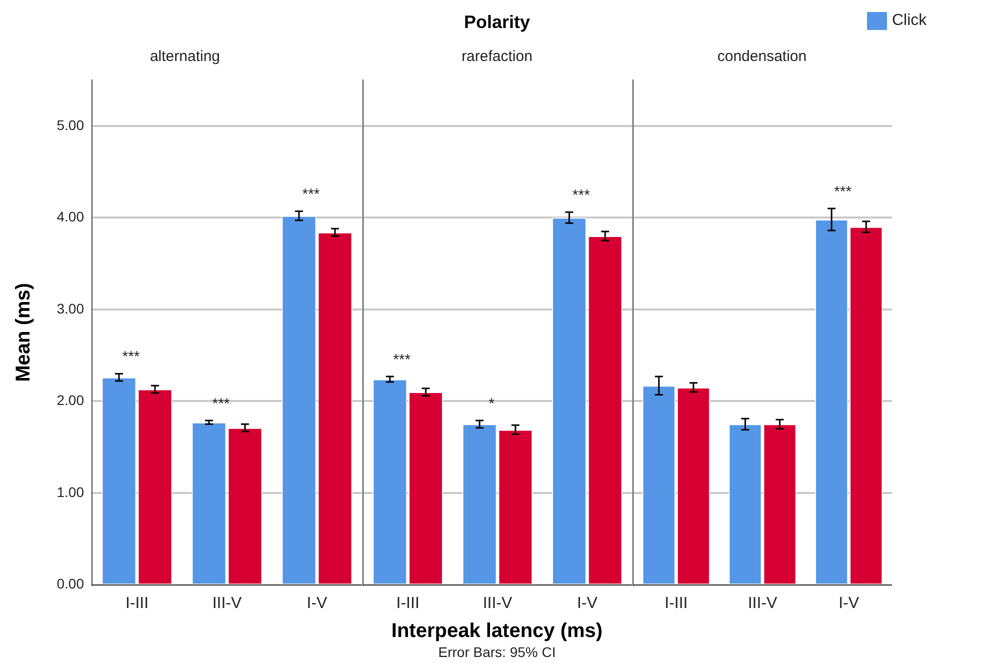  Describe the element at coordinates (491, 404) in the screenshot. I see `annotation: *` at that location.